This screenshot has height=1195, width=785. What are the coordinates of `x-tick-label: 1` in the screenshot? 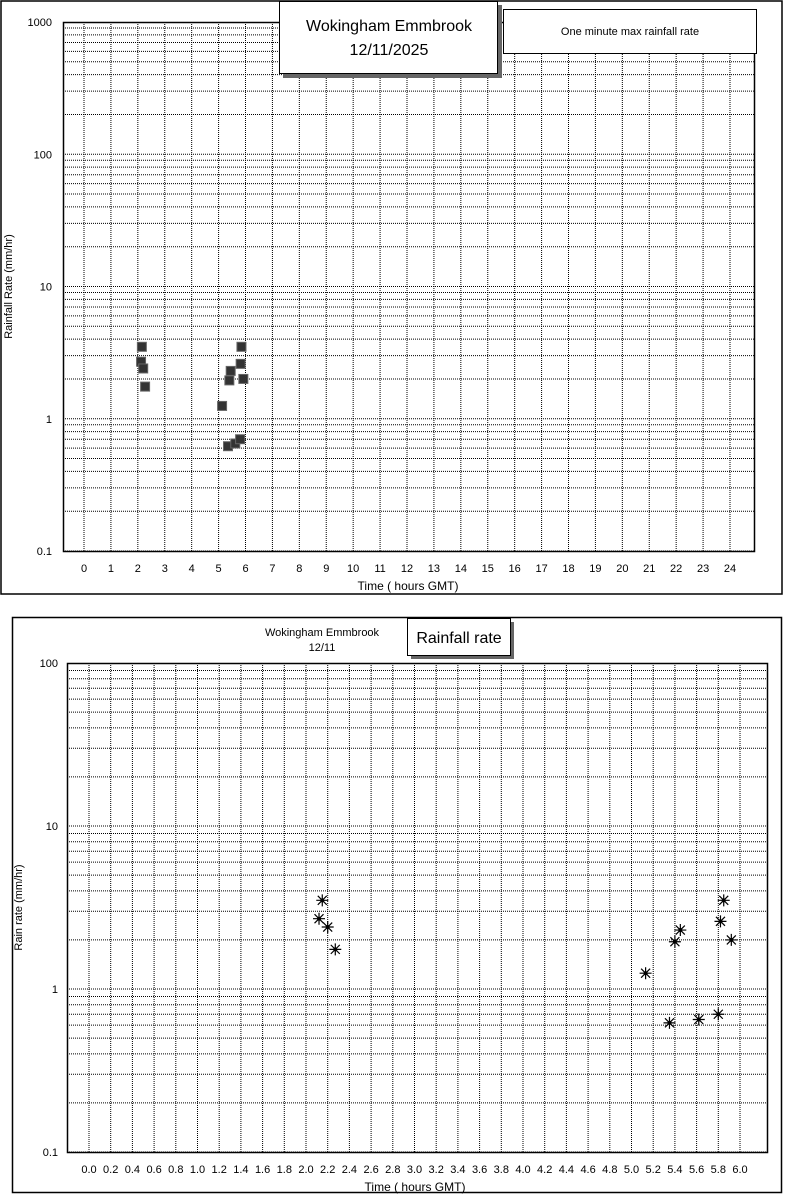 It's located at (111, 569).